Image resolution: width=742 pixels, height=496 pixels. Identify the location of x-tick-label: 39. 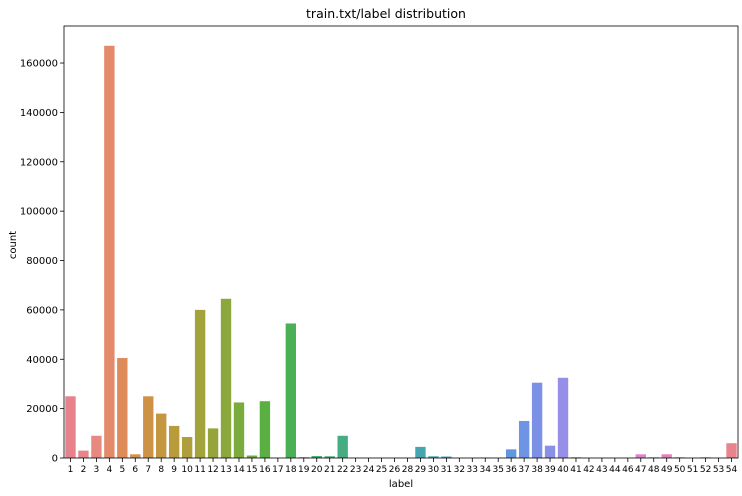
(550, 470).